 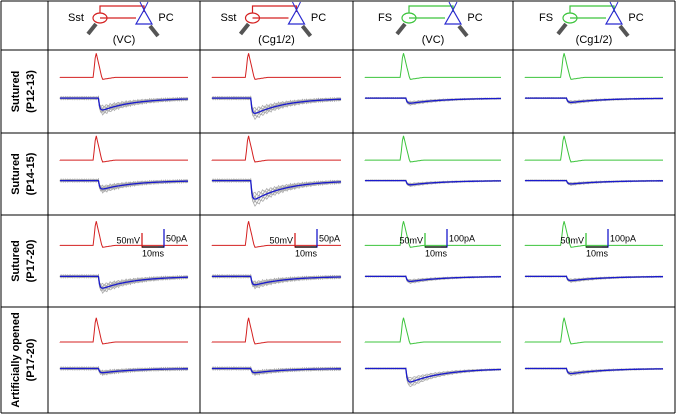 I want to click on row-age: (P12-13), so click(x=31, y=91).